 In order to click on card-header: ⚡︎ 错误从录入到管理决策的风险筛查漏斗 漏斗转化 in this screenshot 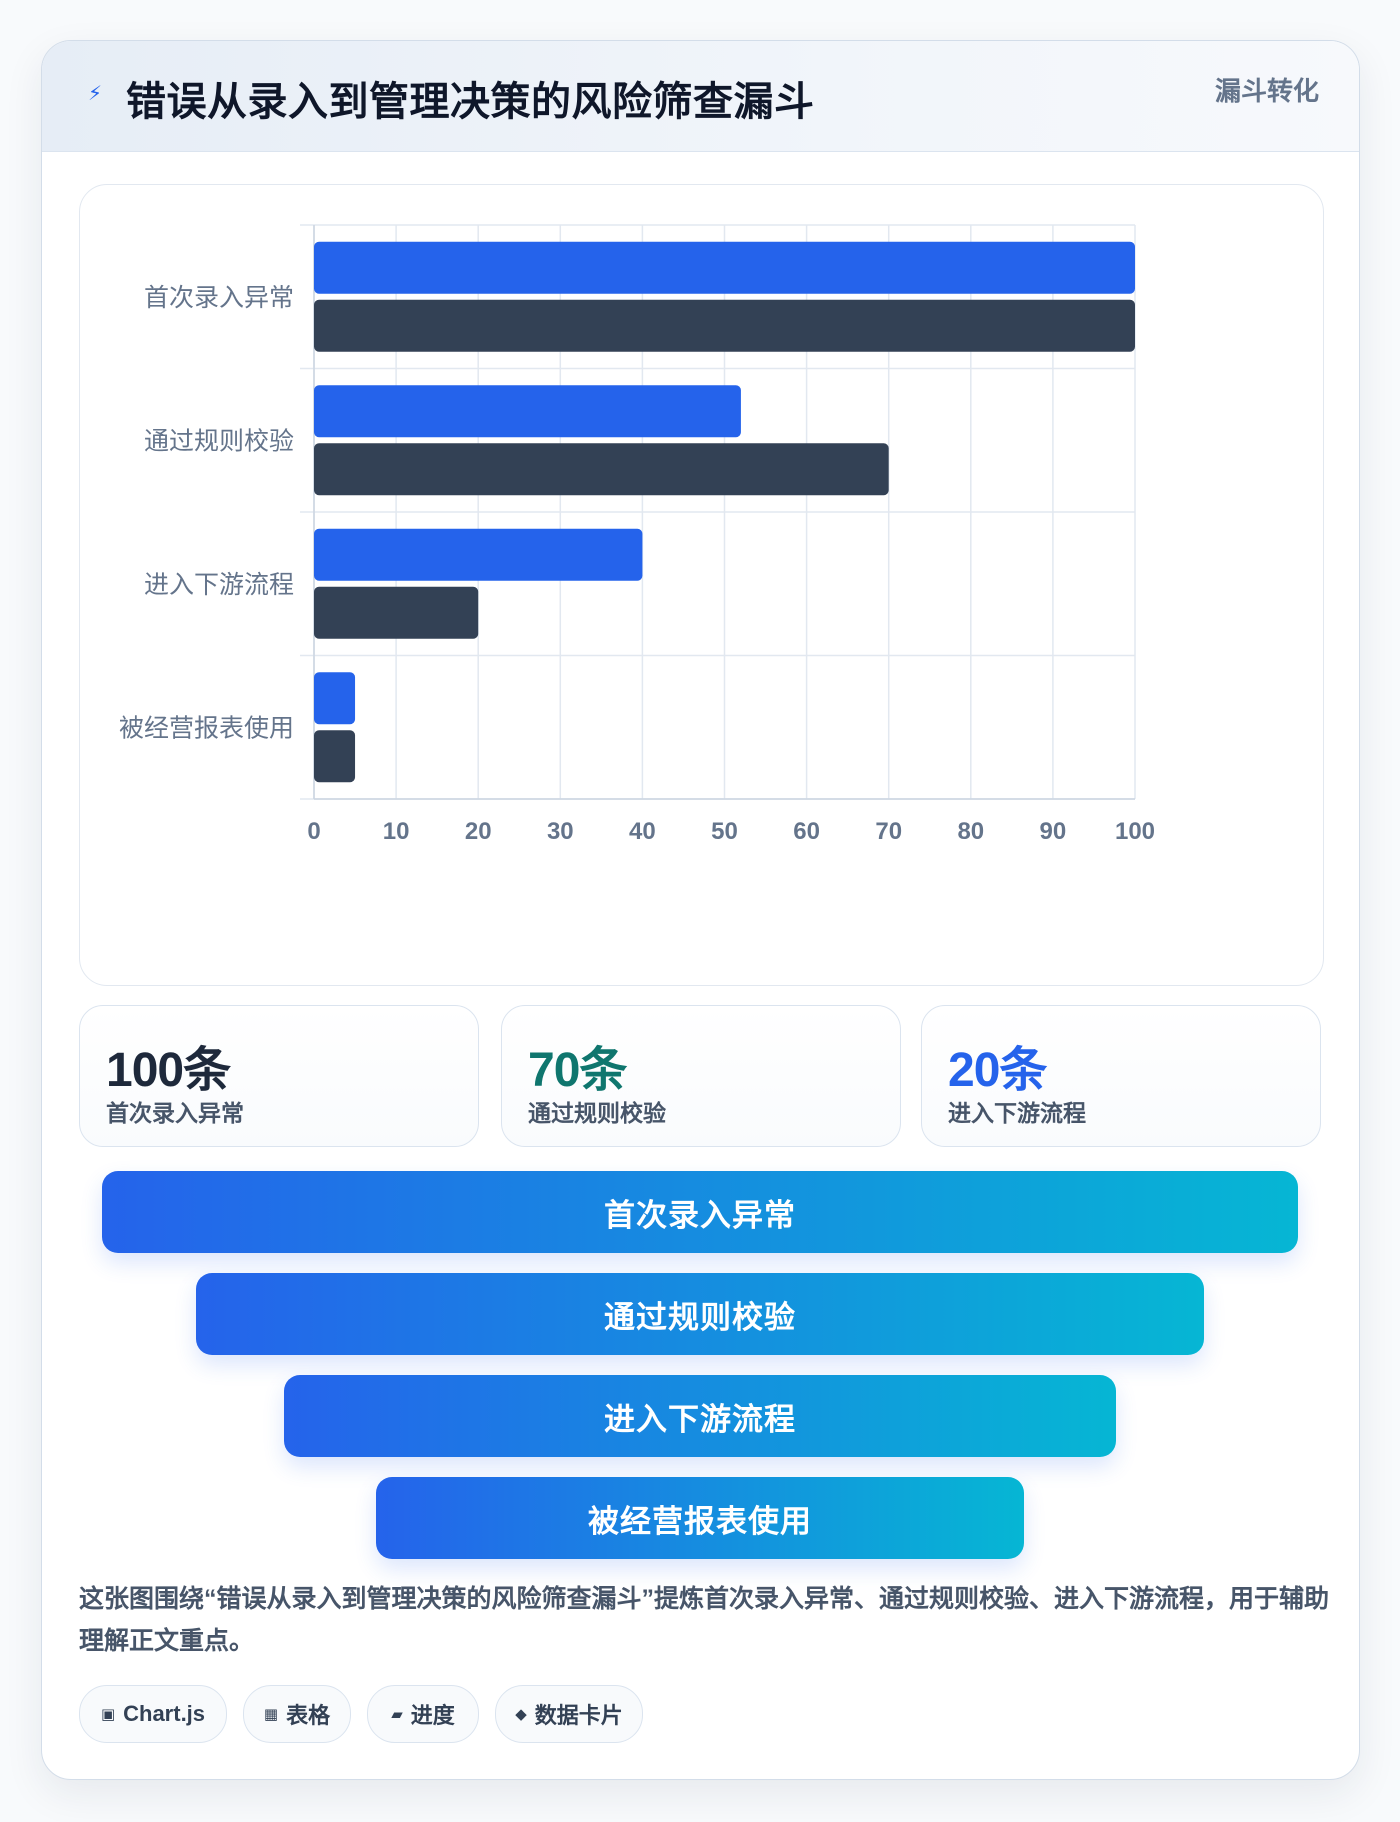, I will do `click(700, 96)`.